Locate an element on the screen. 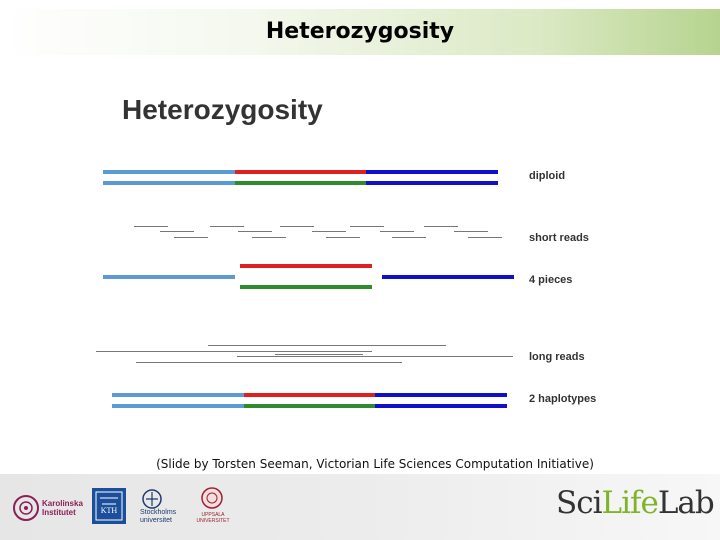 The height and width of the screenshot is (540, 720). label-short-reads: short reads is located at coordinates (559, 238).